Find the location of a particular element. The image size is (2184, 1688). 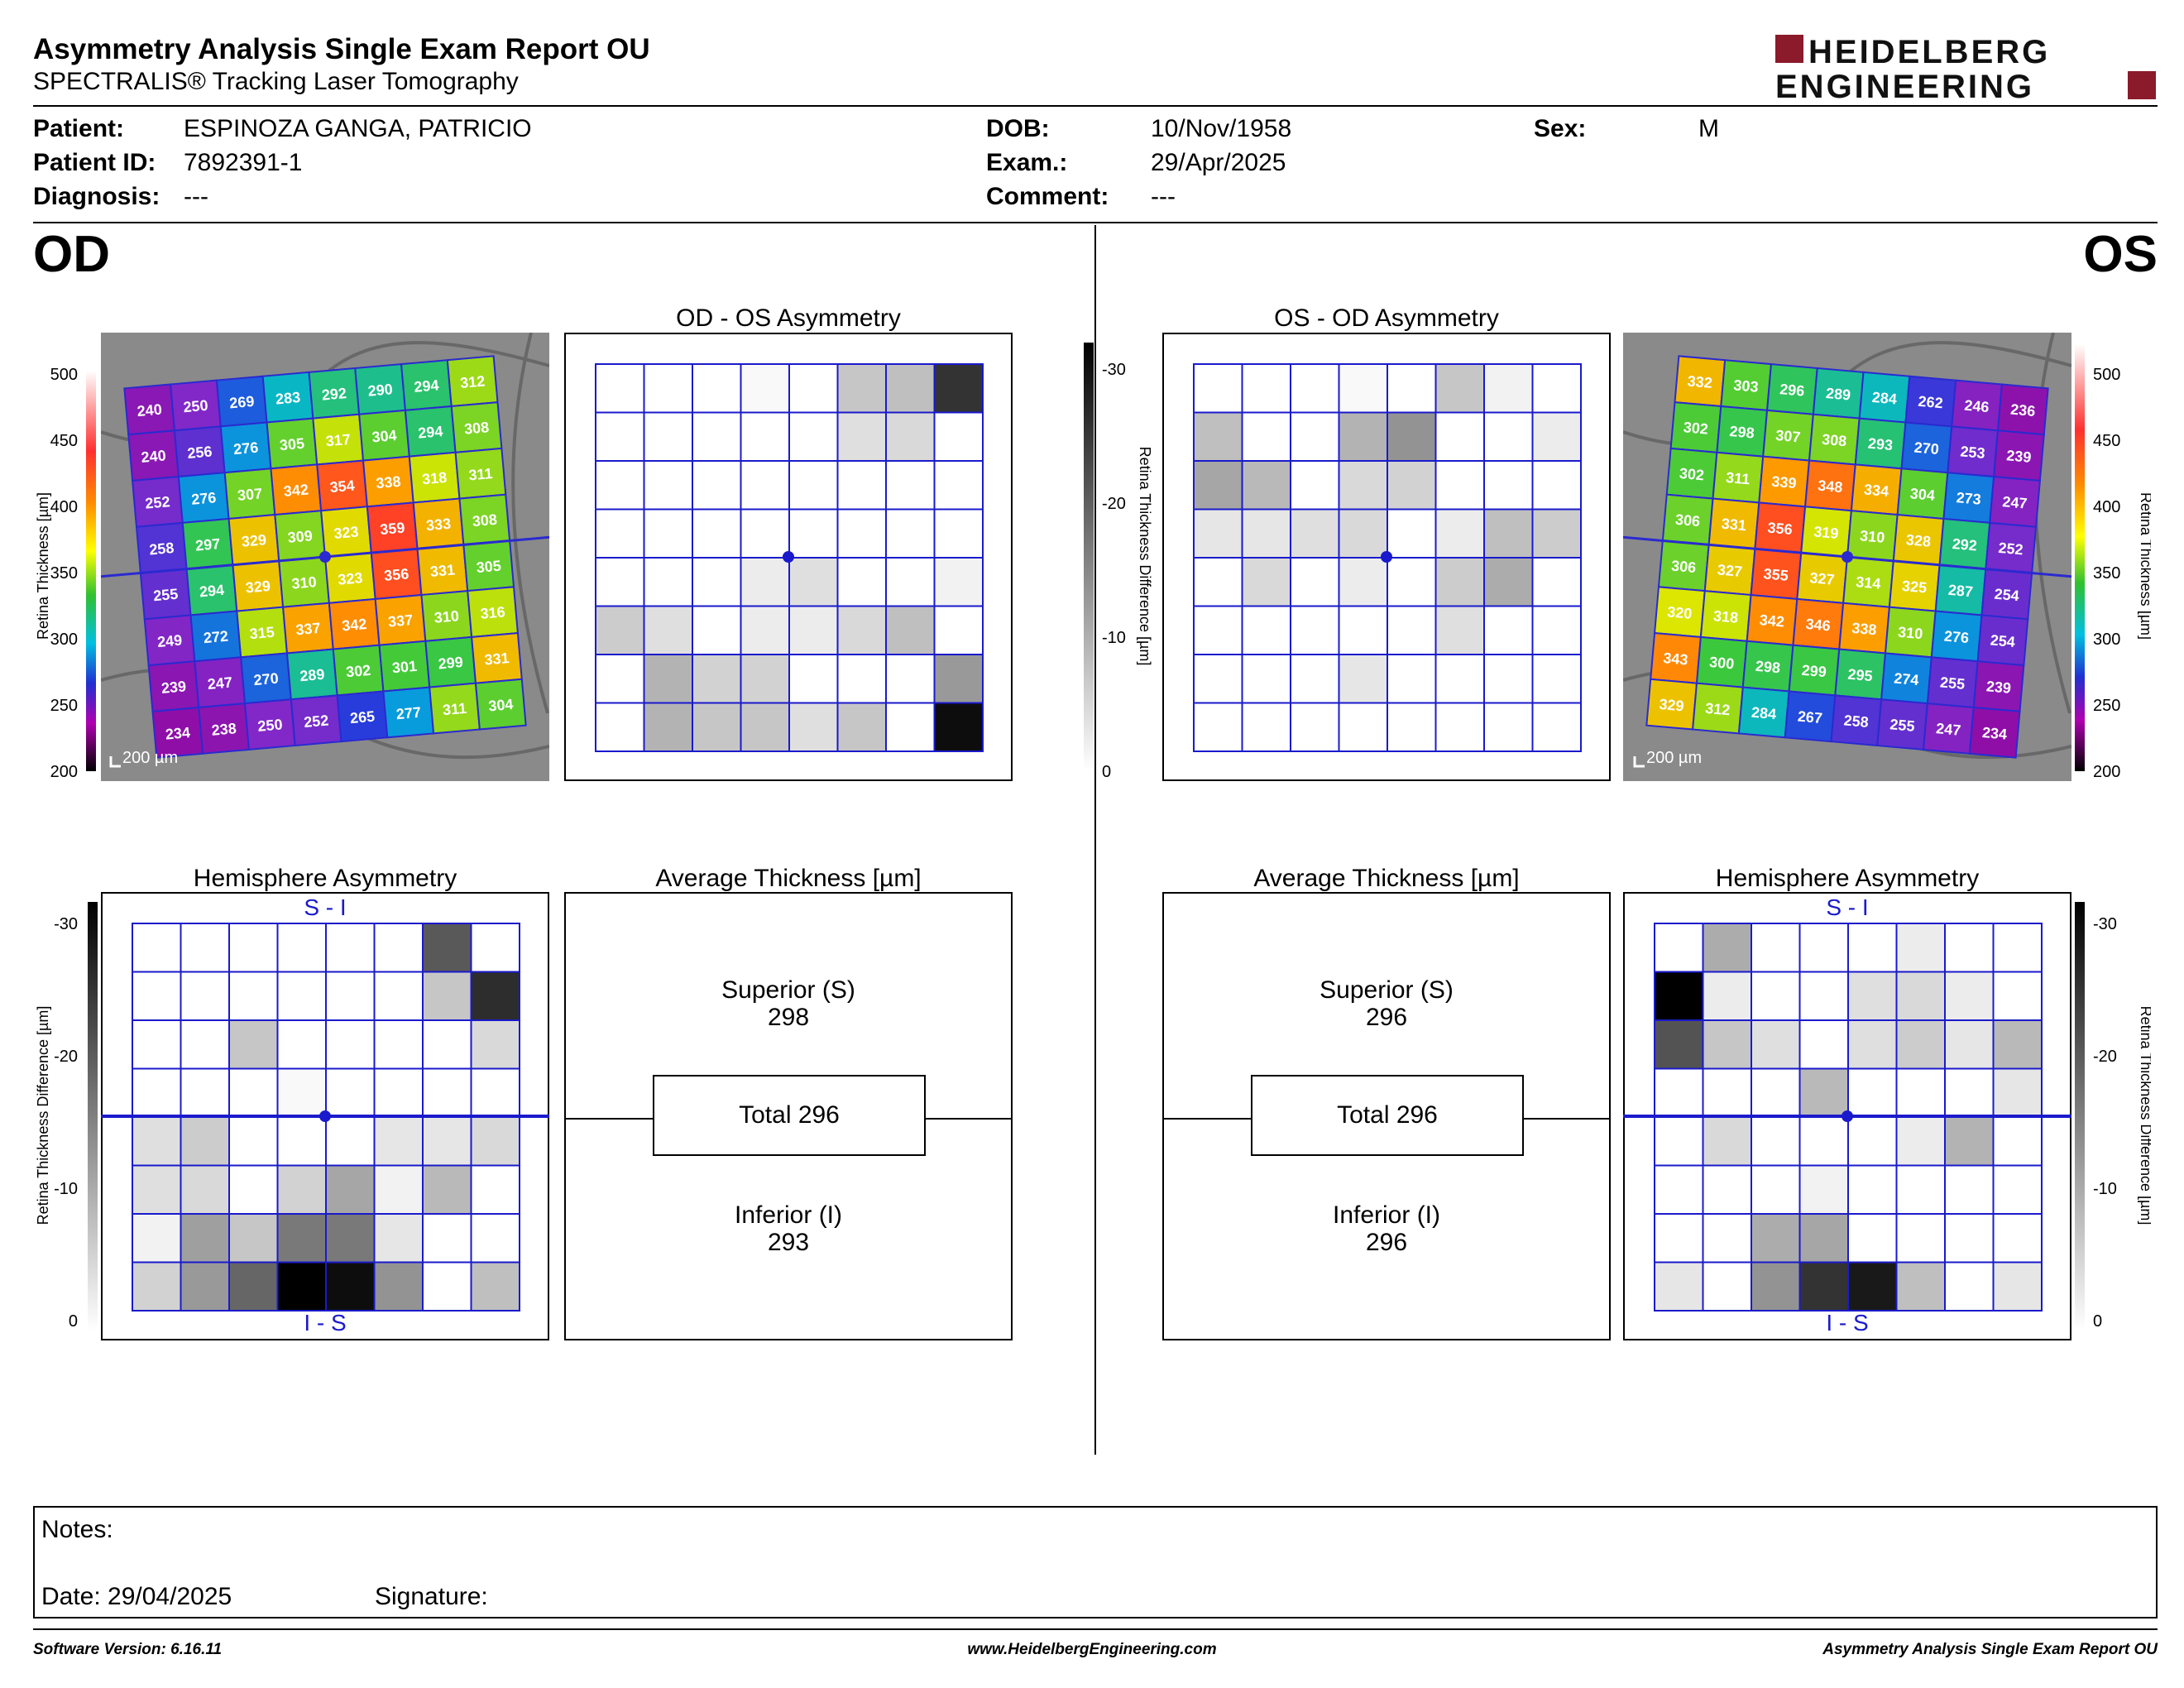

thickness-value: 346 is located at coordinates (1818, 625).